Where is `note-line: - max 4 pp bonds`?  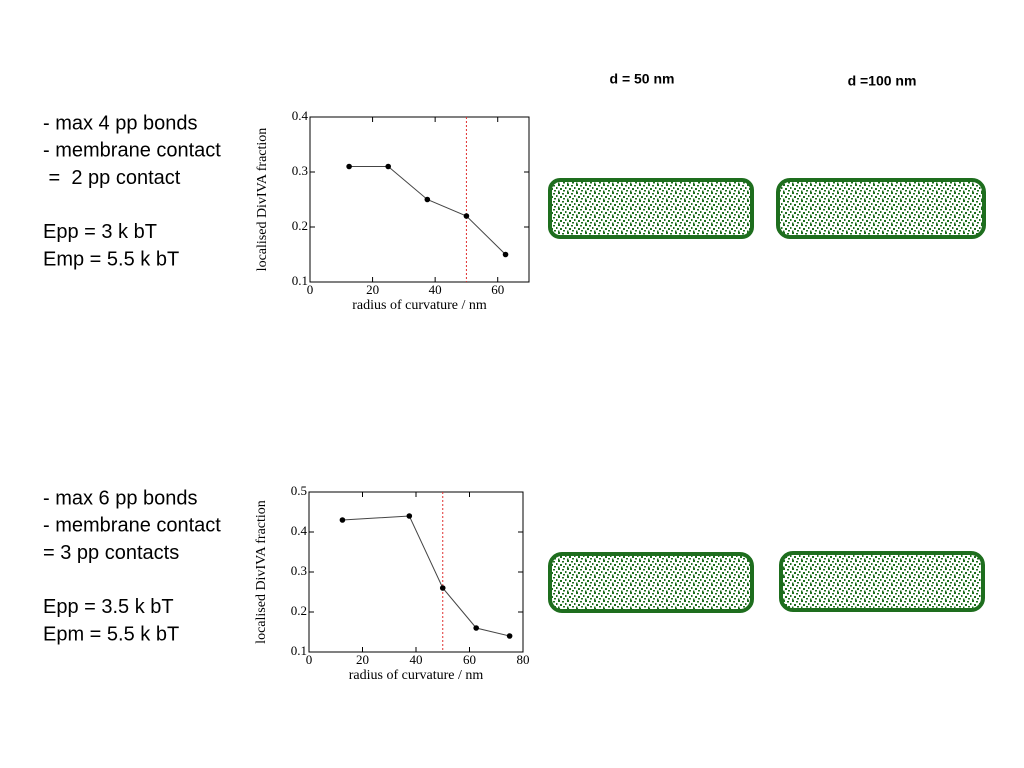
note-line: - max 4 pp bonds is located at coordinates (120, 123).